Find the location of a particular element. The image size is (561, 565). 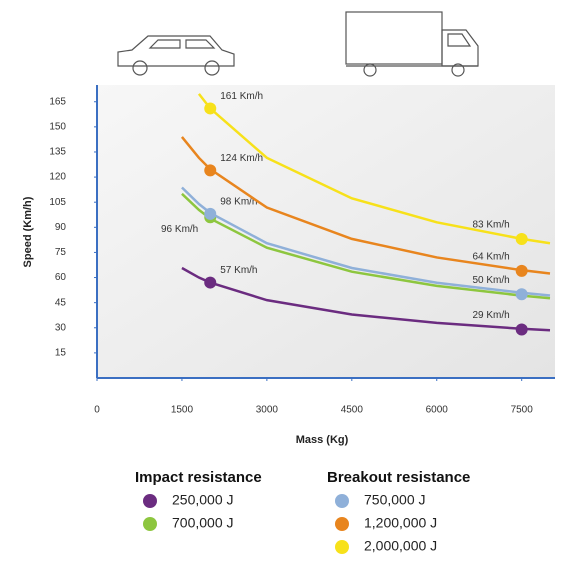

legend-label: 700,000 J is located at coordinates (203, 523).